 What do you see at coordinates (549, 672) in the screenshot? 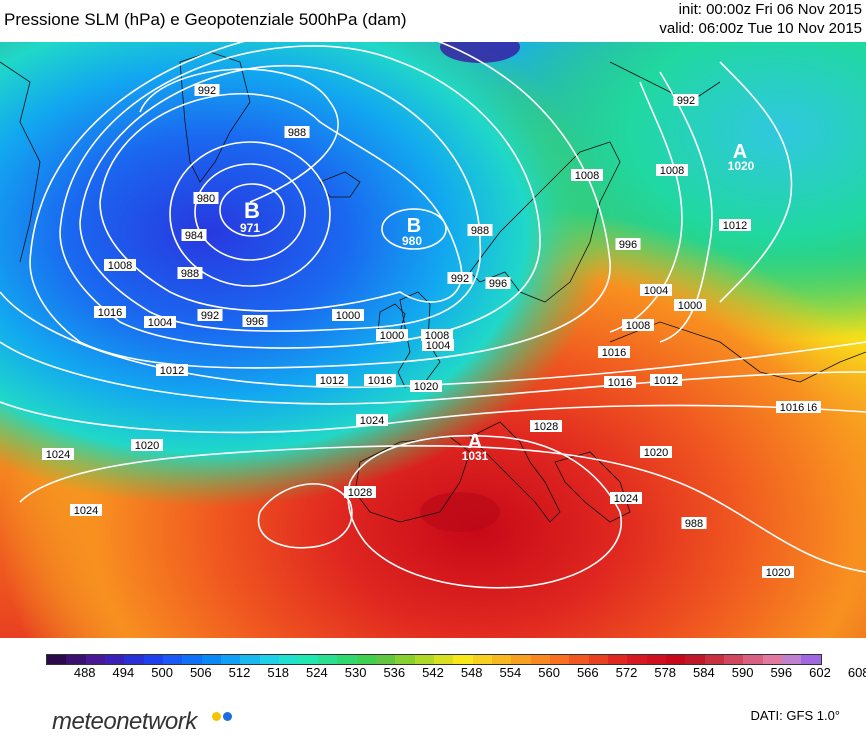
I see `colorbar-tick-label: 560` at bounding box center [549, 672].